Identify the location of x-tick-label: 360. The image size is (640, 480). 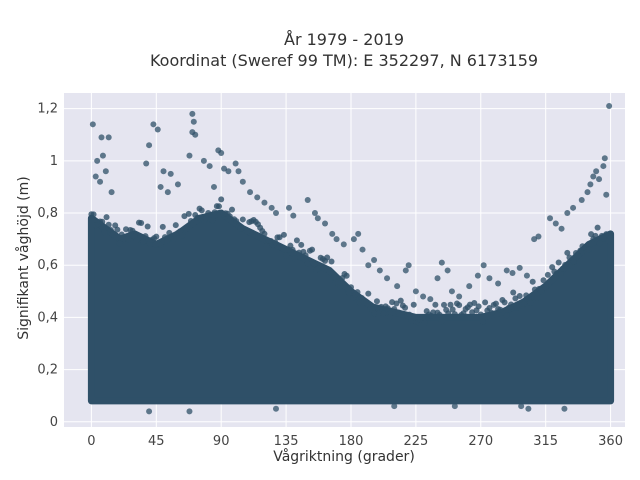
(610, 441).